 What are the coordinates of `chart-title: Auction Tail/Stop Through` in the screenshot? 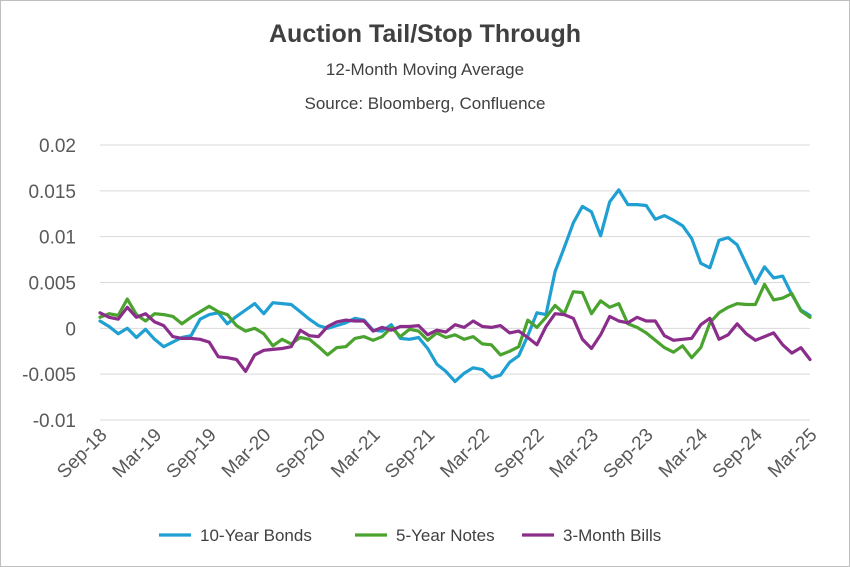 It's located at (425, 34).